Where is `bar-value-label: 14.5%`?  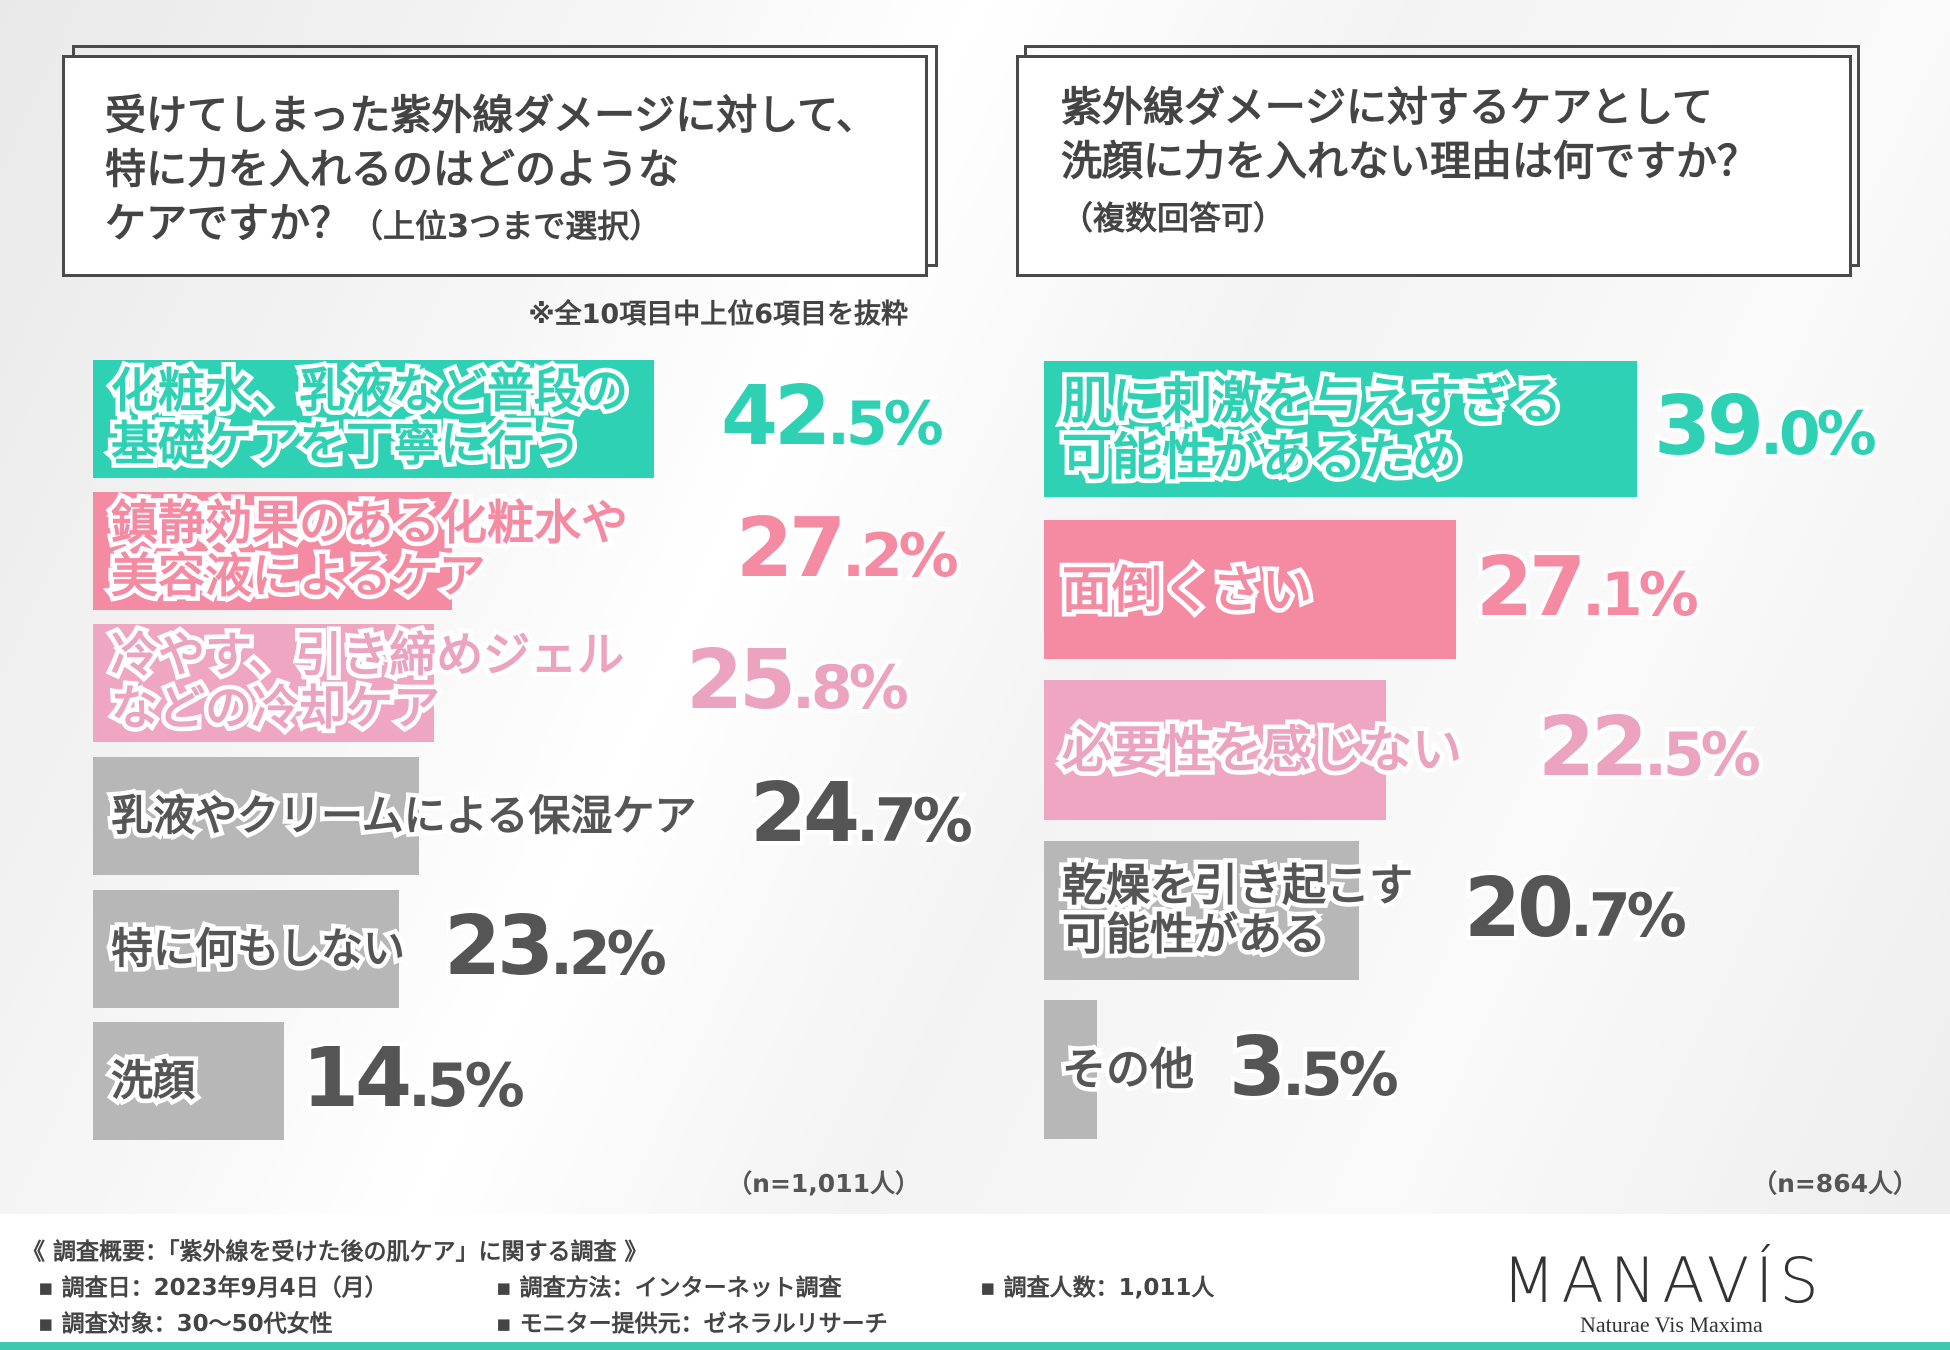
bar-value-label: 14.5% is located at coordinates (413, 1078).